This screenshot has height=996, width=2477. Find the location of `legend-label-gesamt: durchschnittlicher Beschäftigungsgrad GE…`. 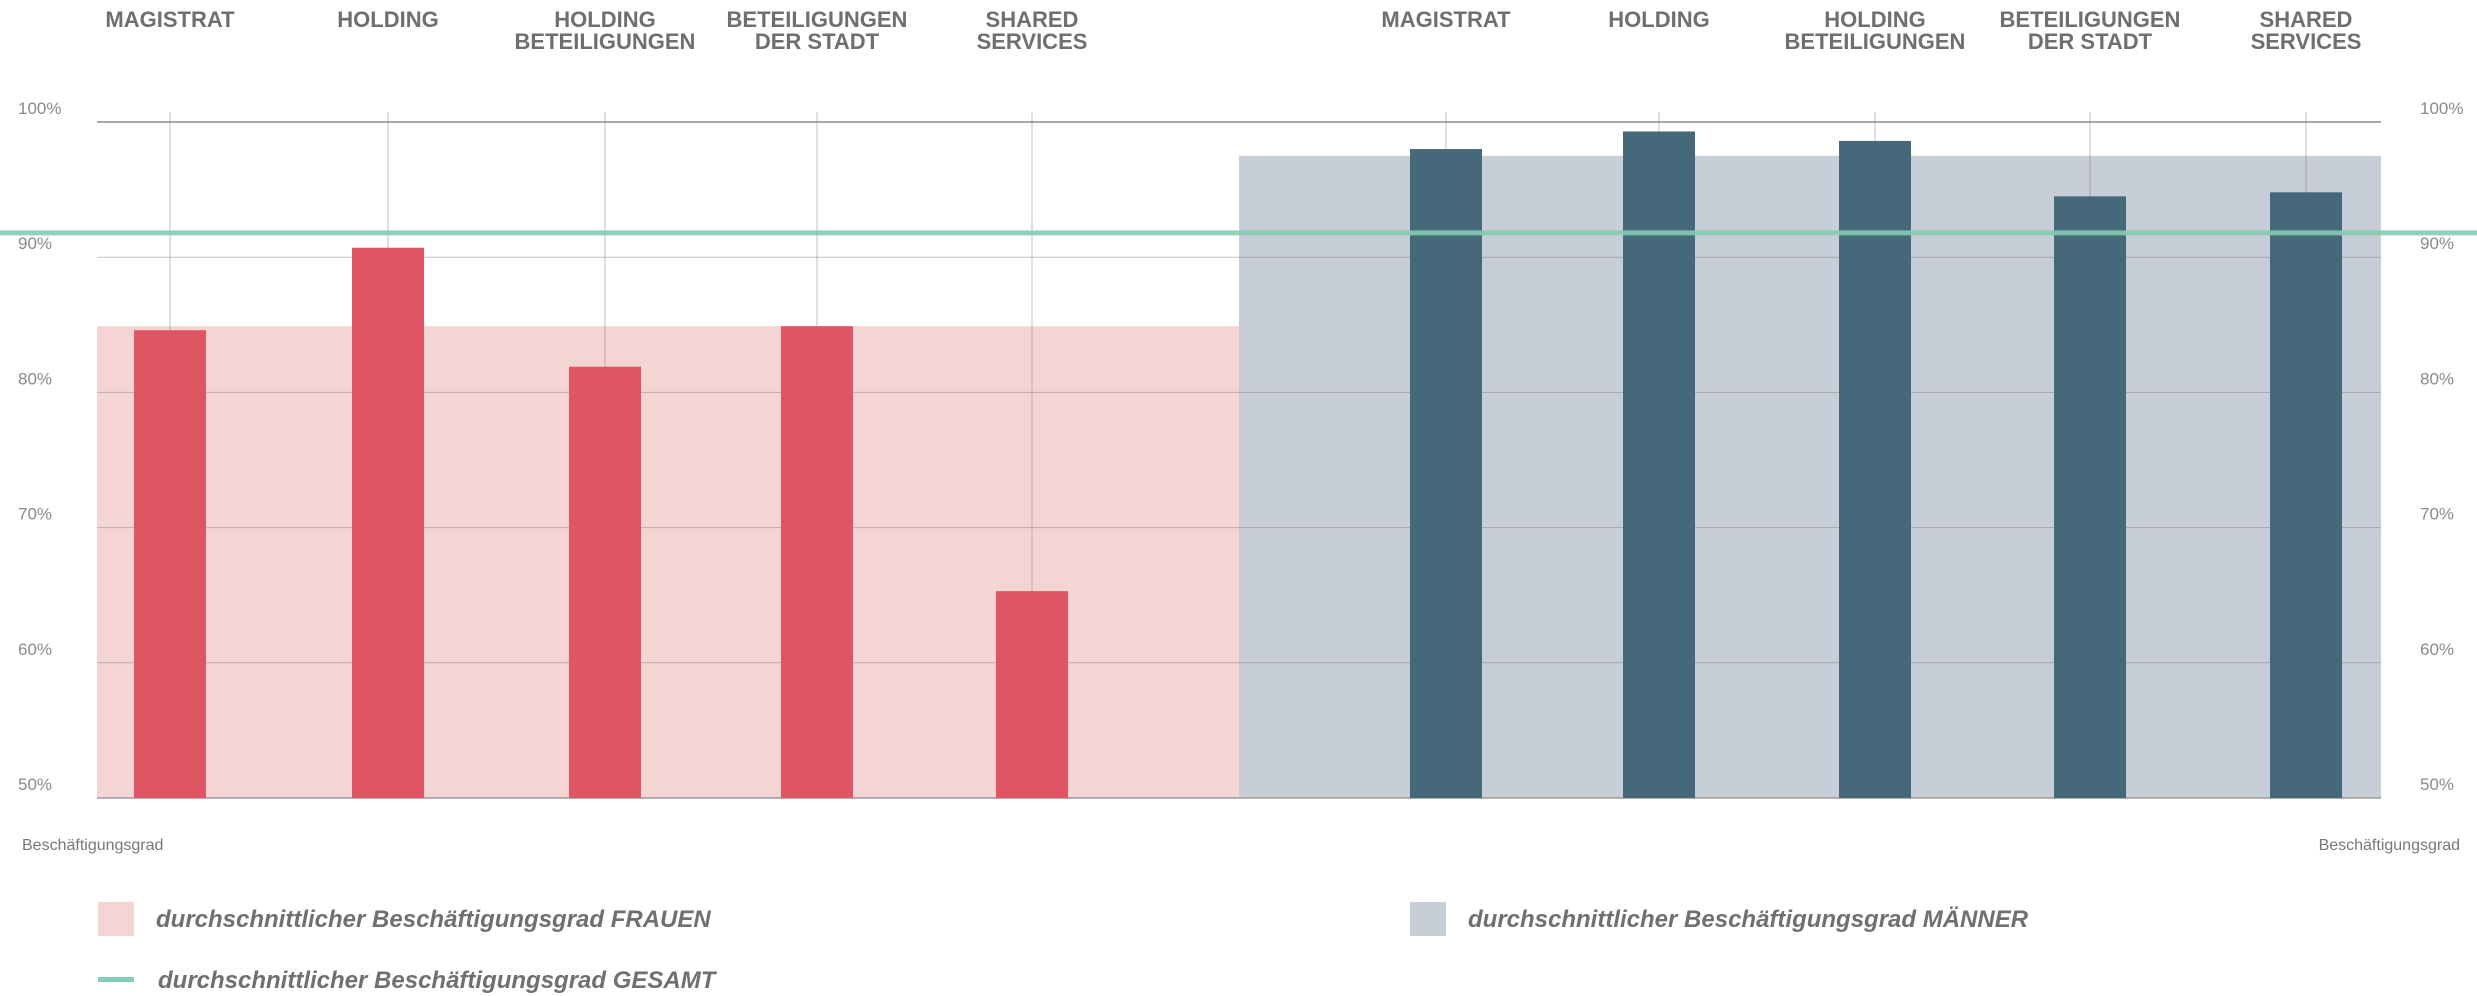

legend-label-gesamt: durchschnittlicher Beschäftigungsgrad GE… is located at coordinates (438, 980).